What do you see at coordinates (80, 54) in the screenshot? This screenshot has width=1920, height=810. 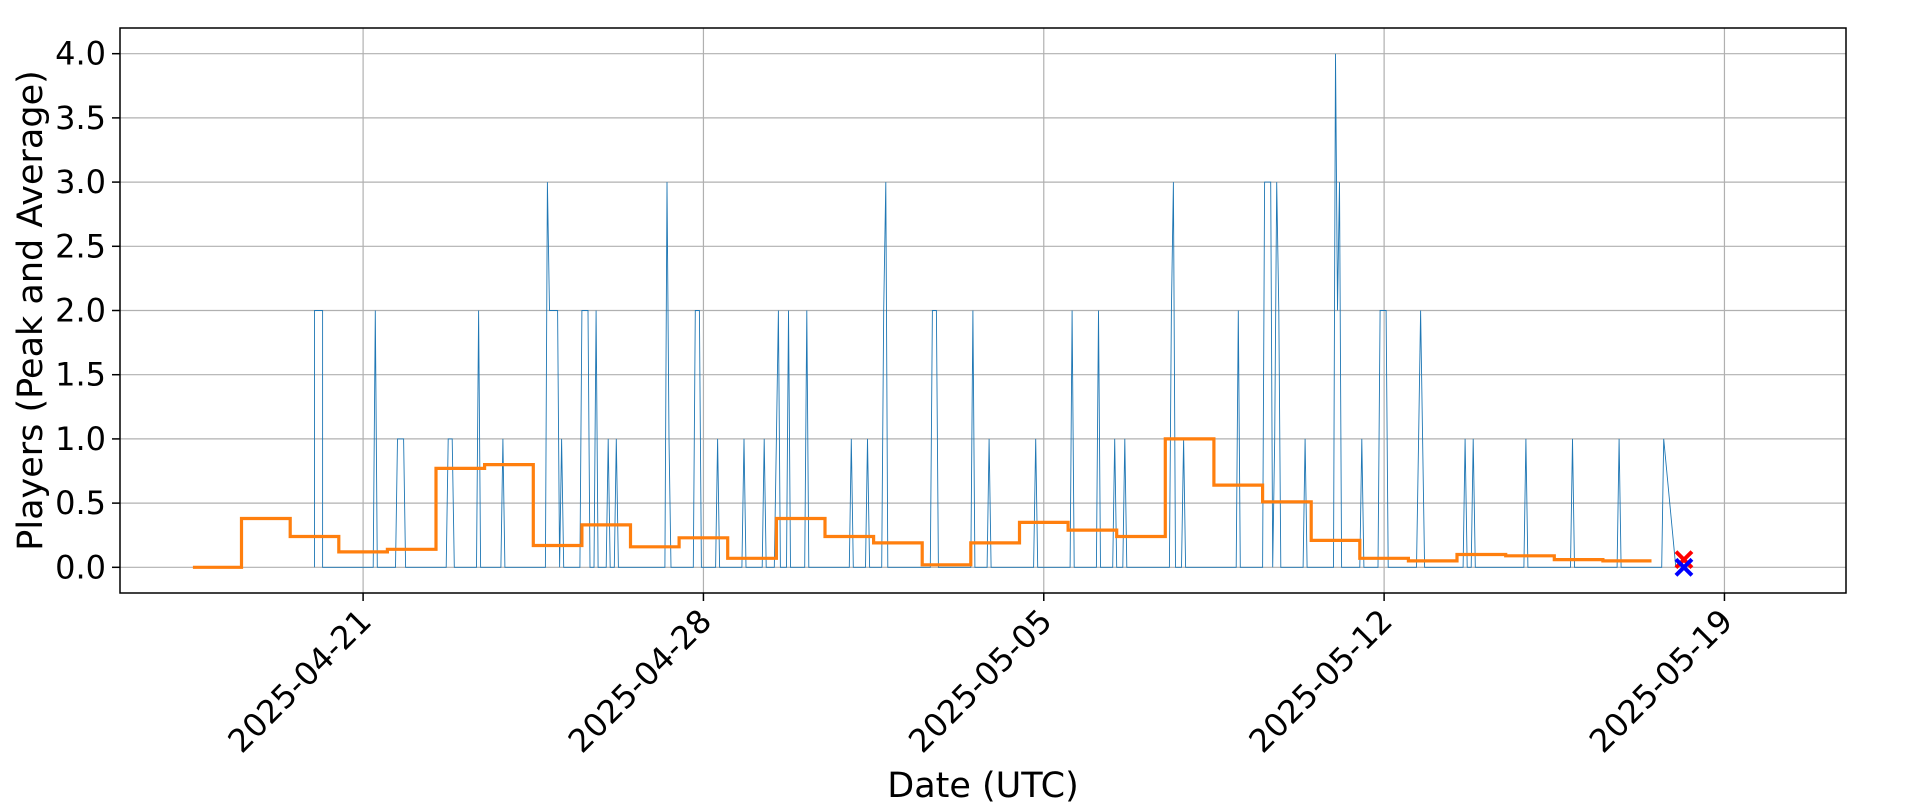 I see `y-tick-label: 4.0` at bounding box center [80, 54].